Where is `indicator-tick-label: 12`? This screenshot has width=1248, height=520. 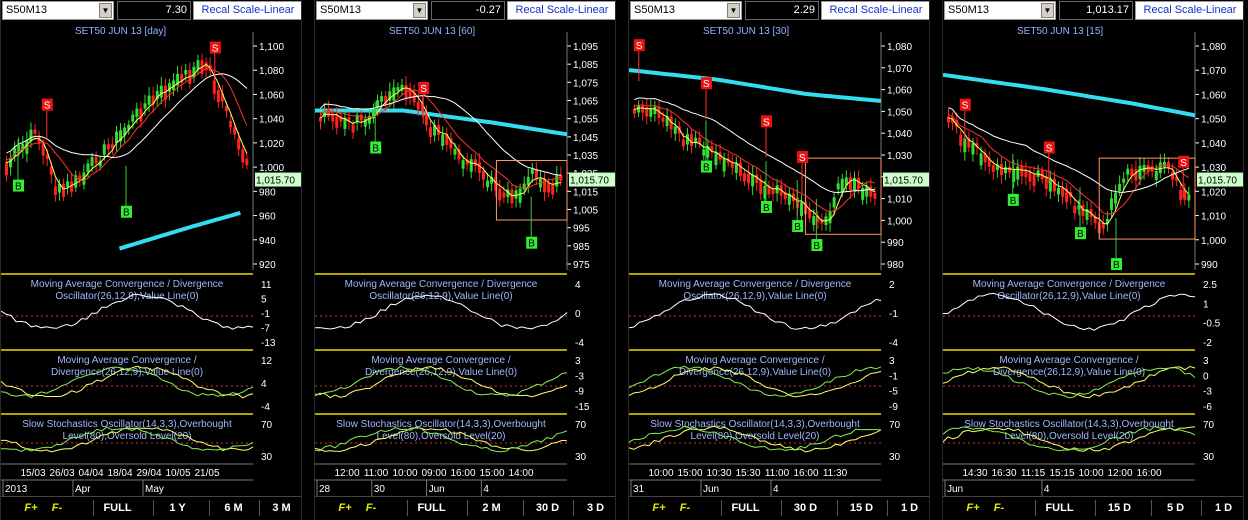
indicator-tick-label: 12 is located at coordinates (267, 361).